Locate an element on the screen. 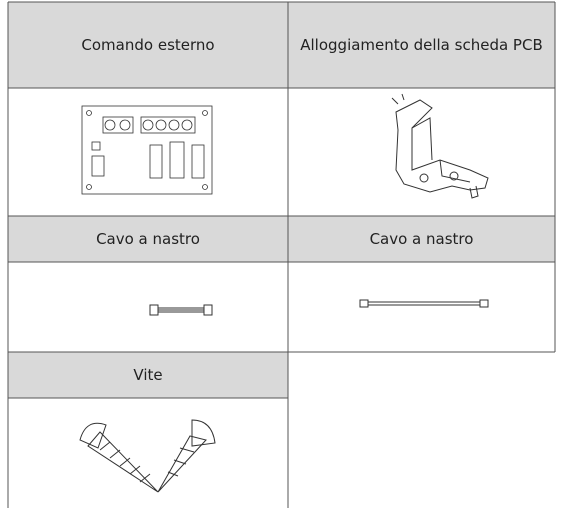  cell-text: Vite is located at coordinates (148, 374).